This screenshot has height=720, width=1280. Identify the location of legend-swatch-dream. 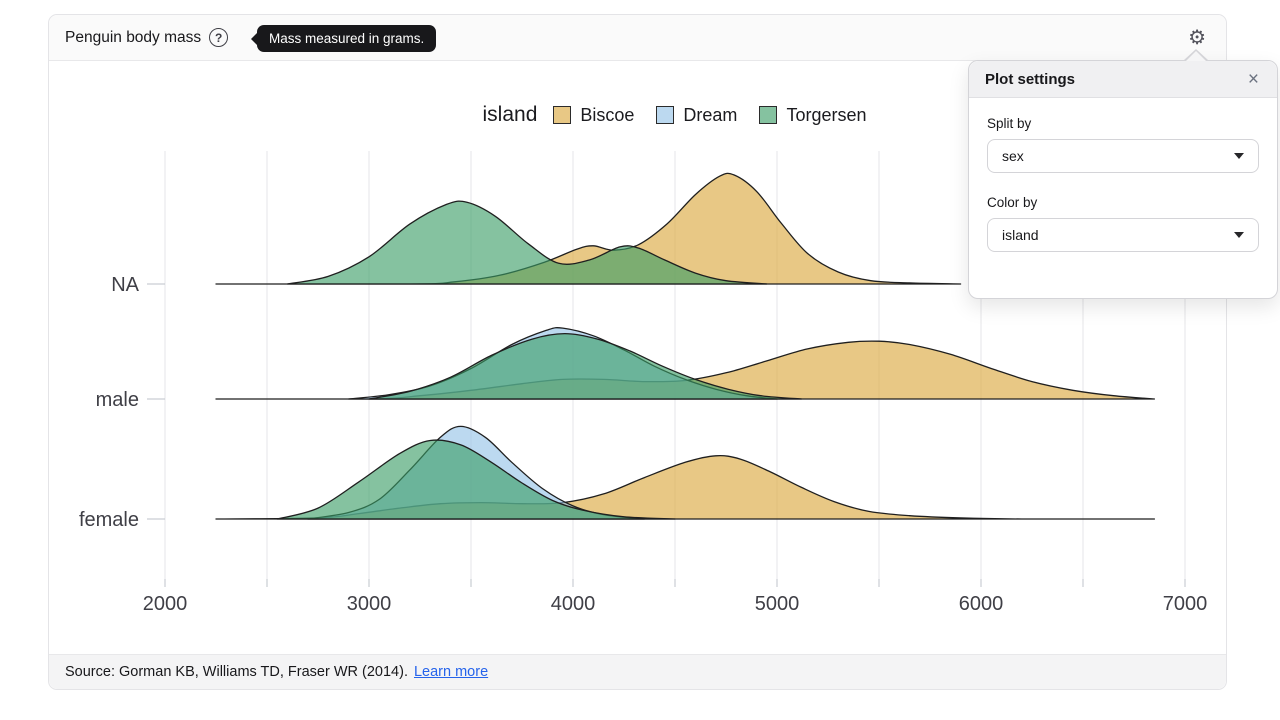
(665, 115).